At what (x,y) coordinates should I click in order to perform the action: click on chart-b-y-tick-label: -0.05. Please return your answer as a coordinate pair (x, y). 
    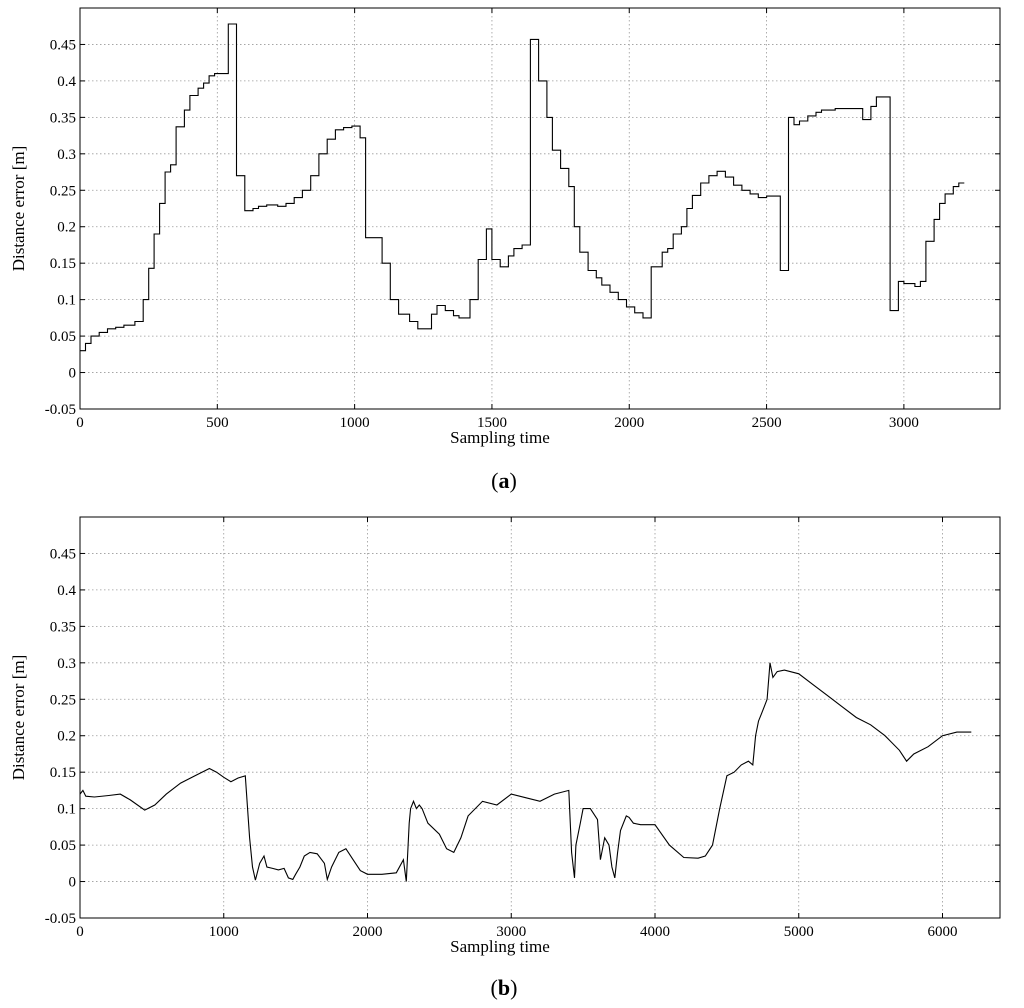
    Looking at the image, I should click on (60, 919).